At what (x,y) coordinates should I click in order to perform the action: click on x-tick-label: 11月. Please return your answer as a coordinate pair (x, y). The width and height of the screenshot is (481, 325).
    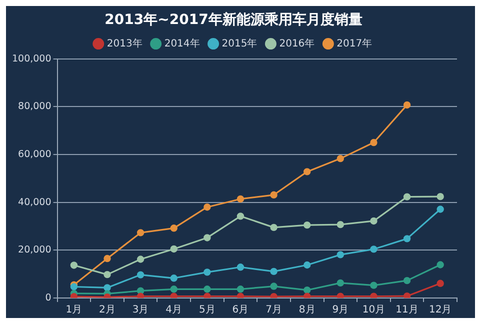
    Looking at the image, I should click on (407, 310).